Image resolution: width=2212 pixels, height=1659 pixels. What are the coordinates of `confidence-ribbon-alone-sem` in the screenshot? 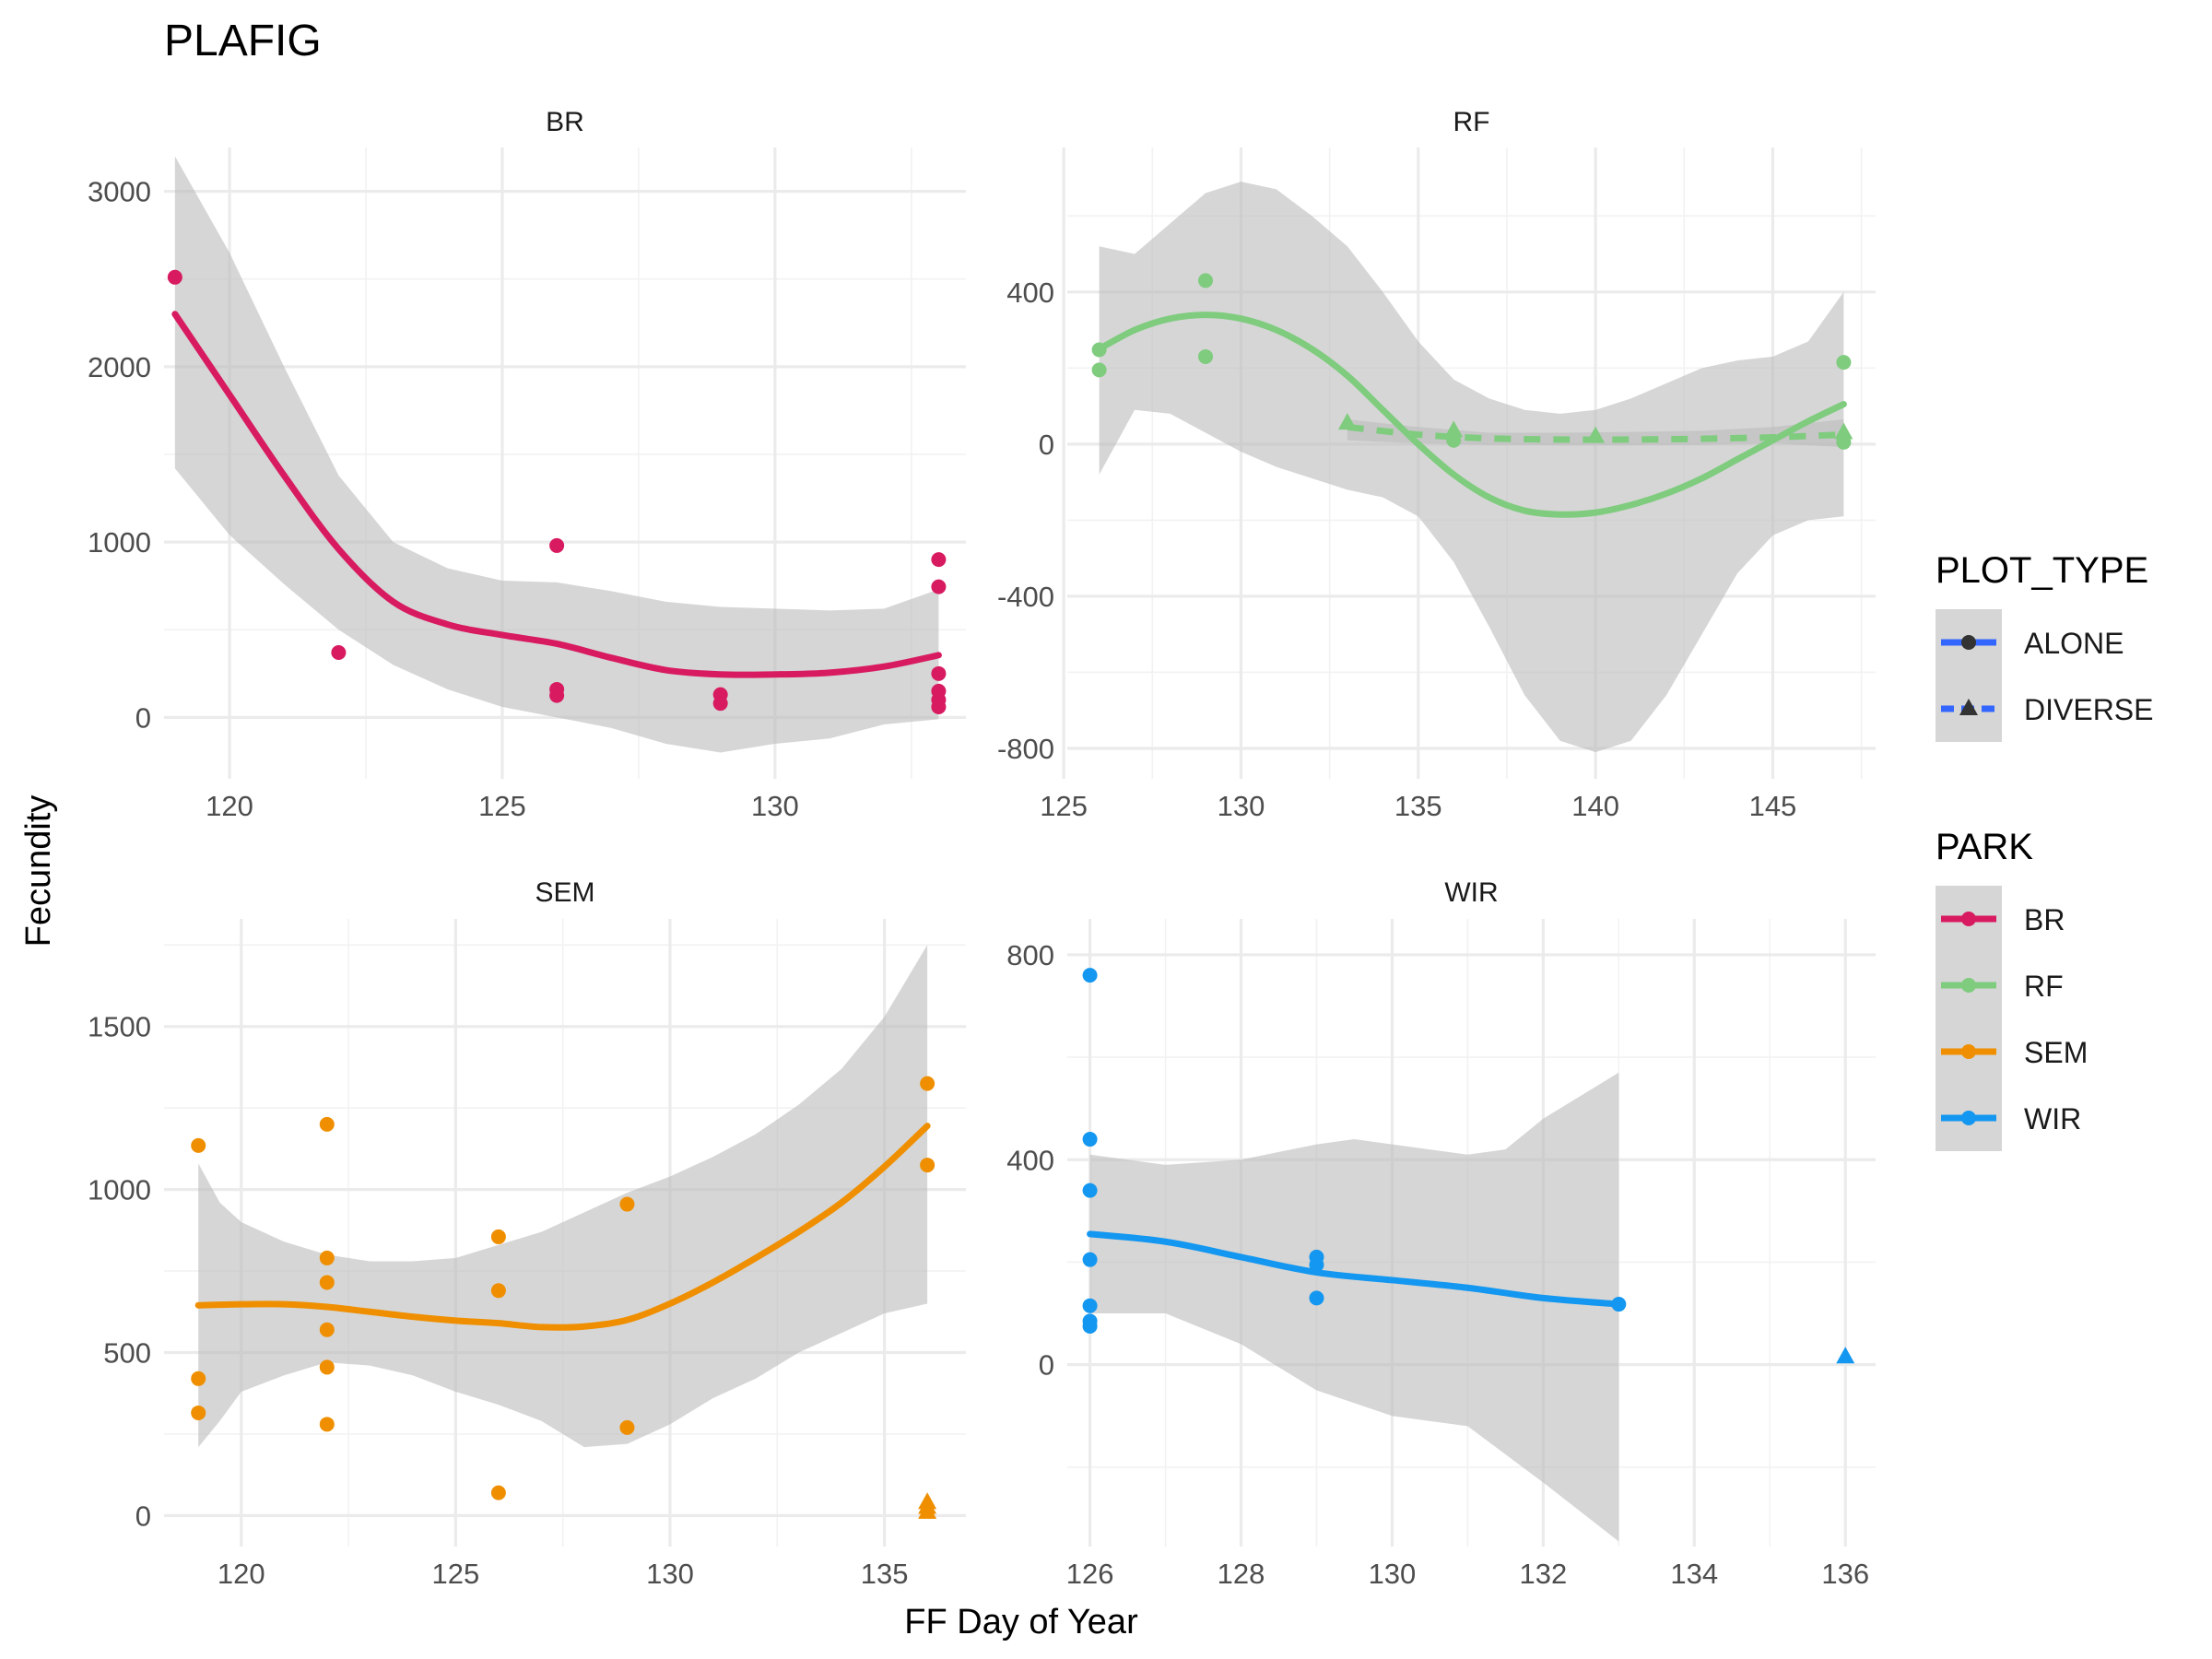 It's located at (563, 1196).